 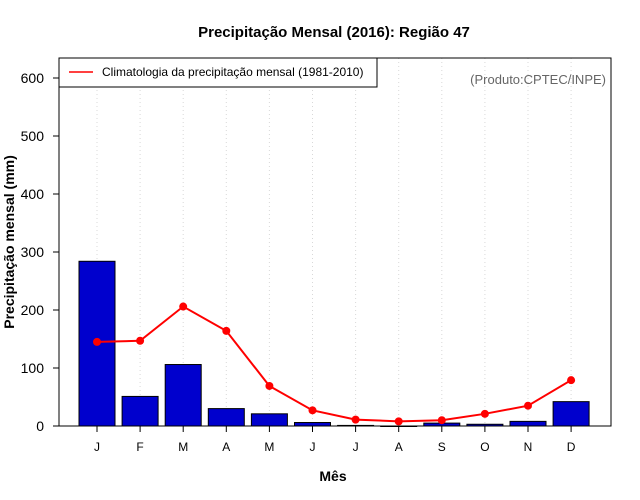 I want to click on credit-annotation: (Produto:CPTEC/INPE), so click(x=538, y=79).